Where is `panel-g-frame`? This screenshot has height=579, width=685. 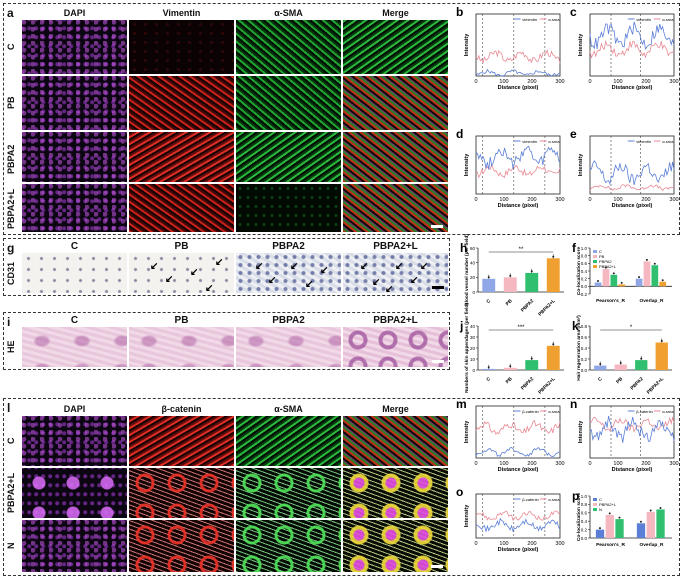 panel-g-frame is located at coordinates (226, 267).